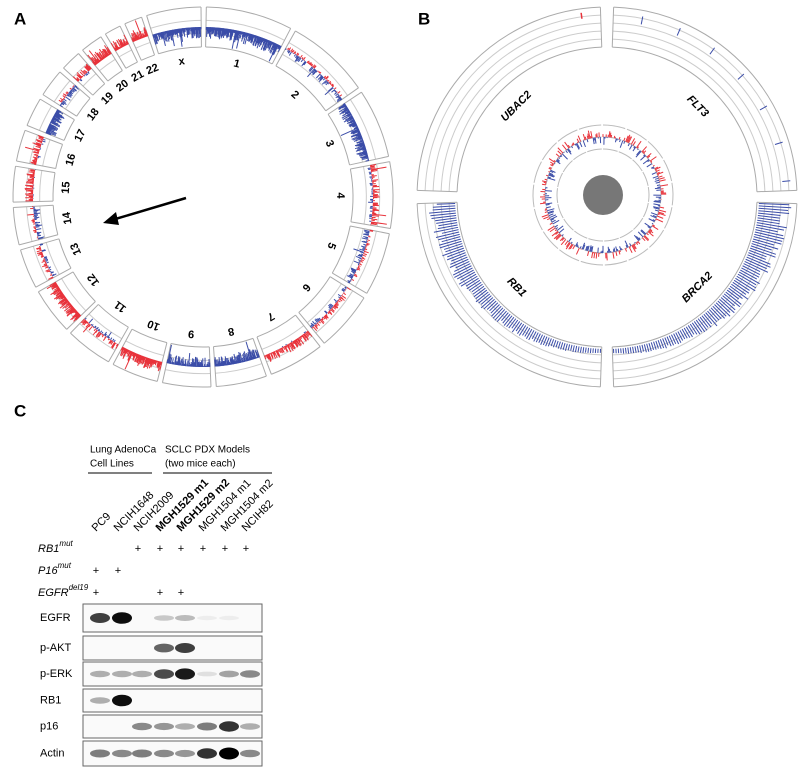  I want to click on group-header: Cell Lines, so click(112, 464).